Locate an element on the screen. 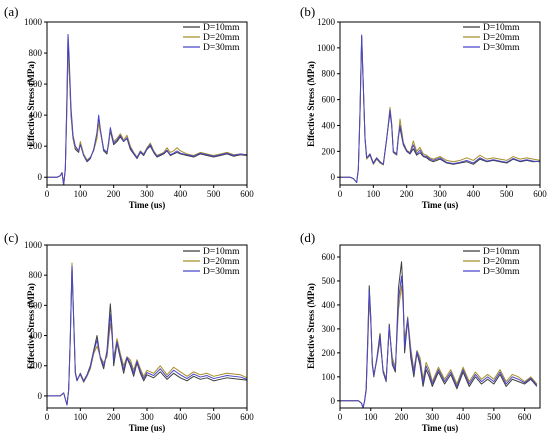  plot-frame is located at coordinates (440, 326).